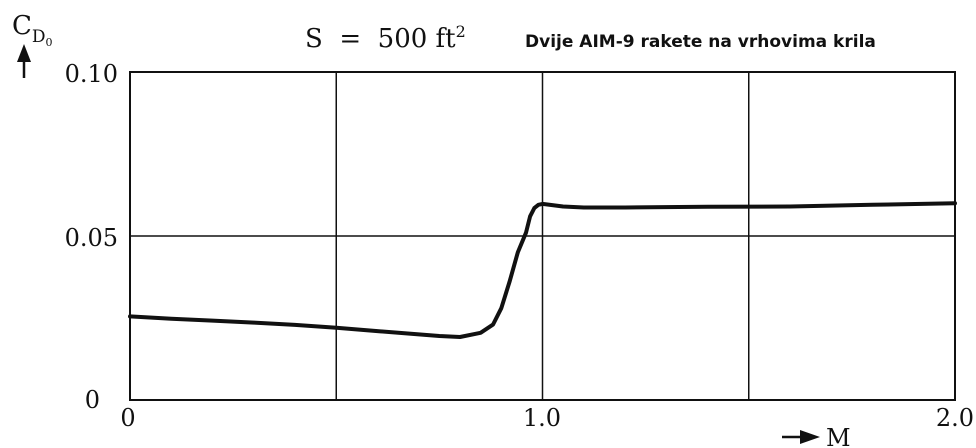 The width and height of the screenshot is (976, 448). Describe the element at coordinates (838, 436) in the screenshot. I see `x-axis-label: M` at that location.